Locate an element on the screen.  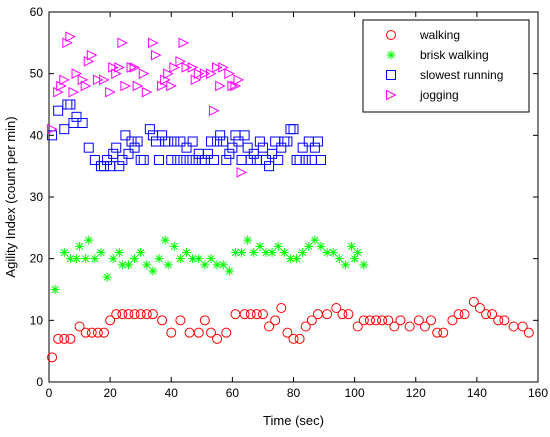
x-tick-label: 20 is located at coordinates (110, 393).